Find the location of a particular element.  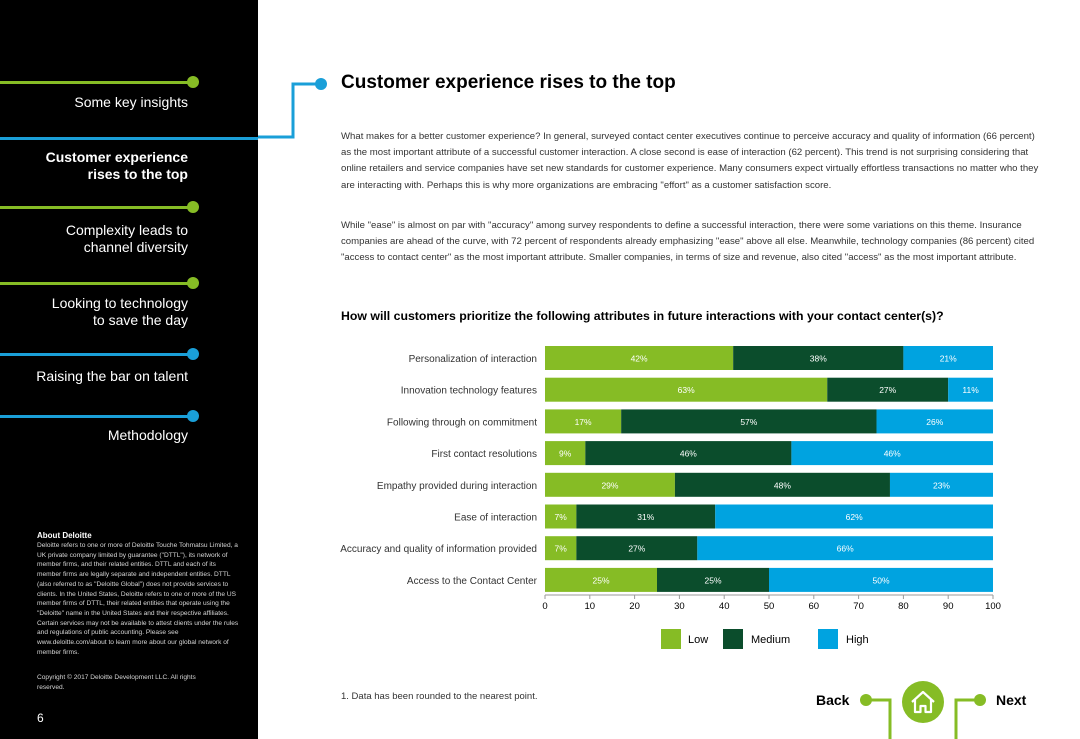

data-label: 42% is located at coordinates (639, 359).